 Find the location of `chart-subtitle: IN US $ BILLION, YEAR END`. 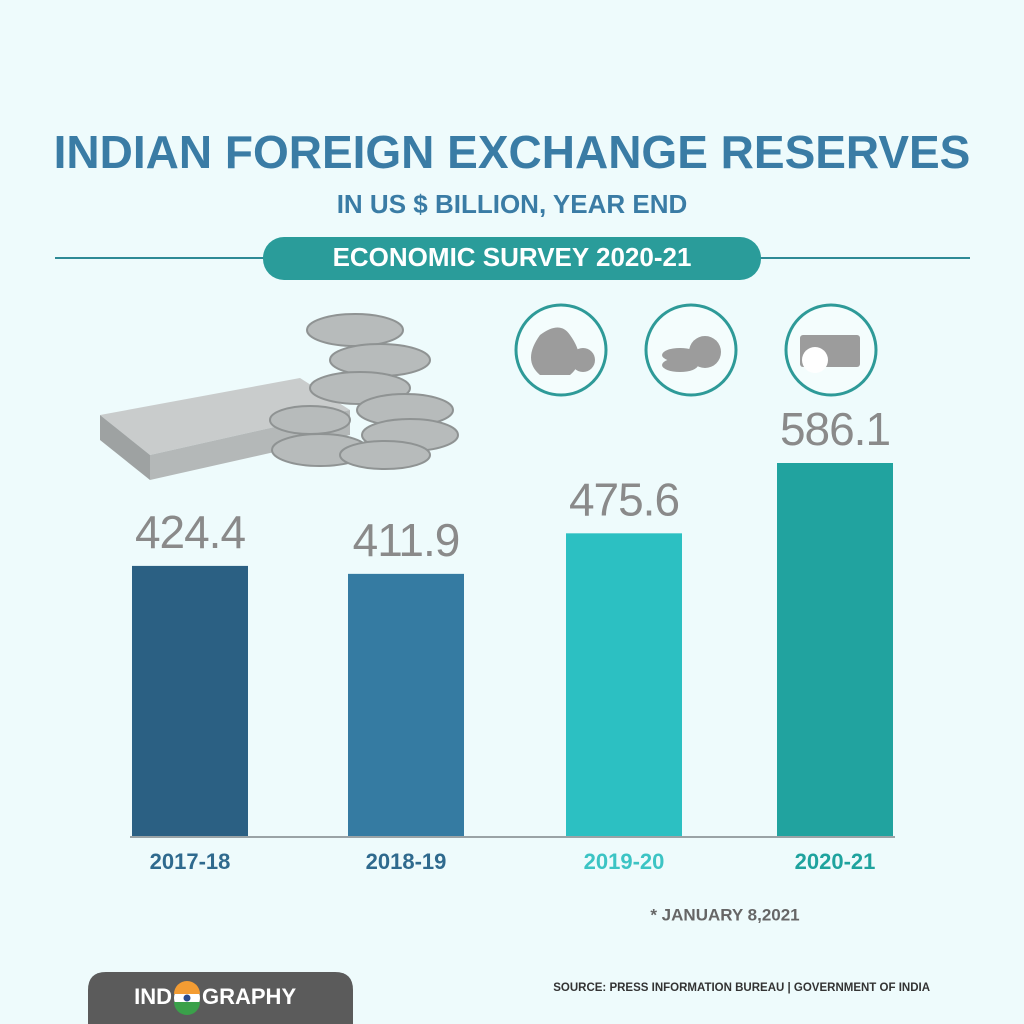

chart-subtitle: IN US $ BILLION, YEAR END is located at coordinates (512, 204).